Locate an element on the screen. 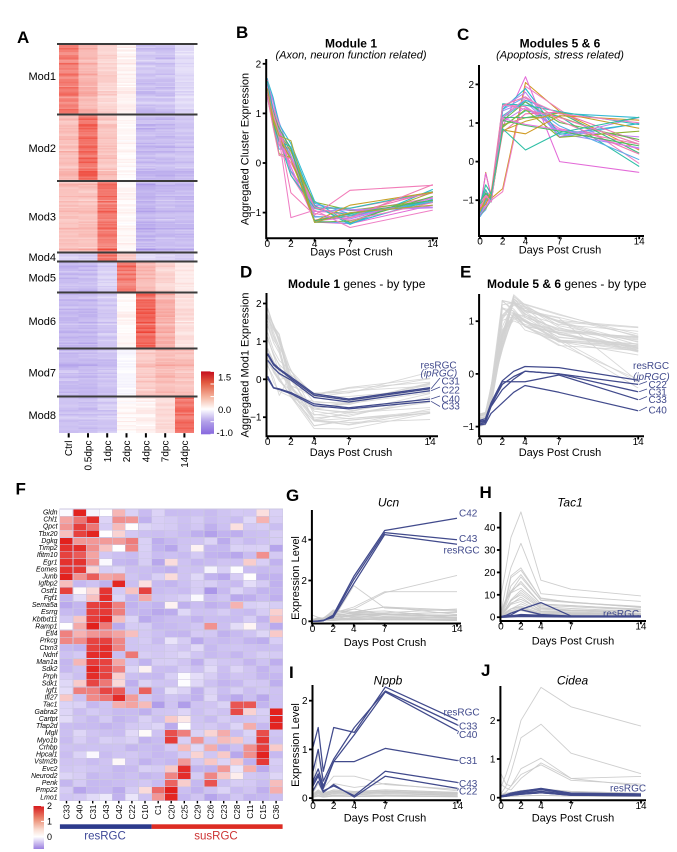  svg-text: Prph is located at coordinates (50, 676).